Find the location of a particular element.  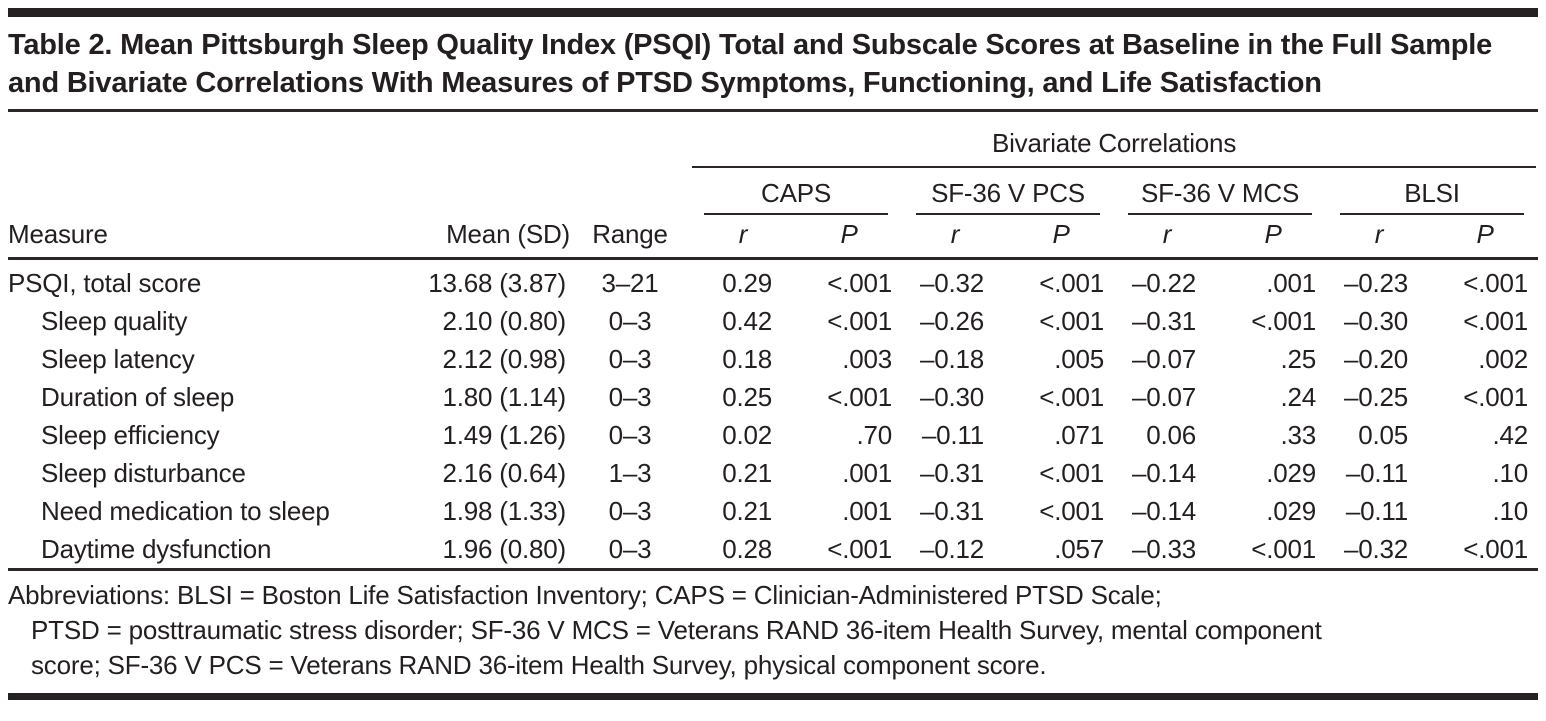

col-header-mcs-p: P is located at coordinates (1273, 237).